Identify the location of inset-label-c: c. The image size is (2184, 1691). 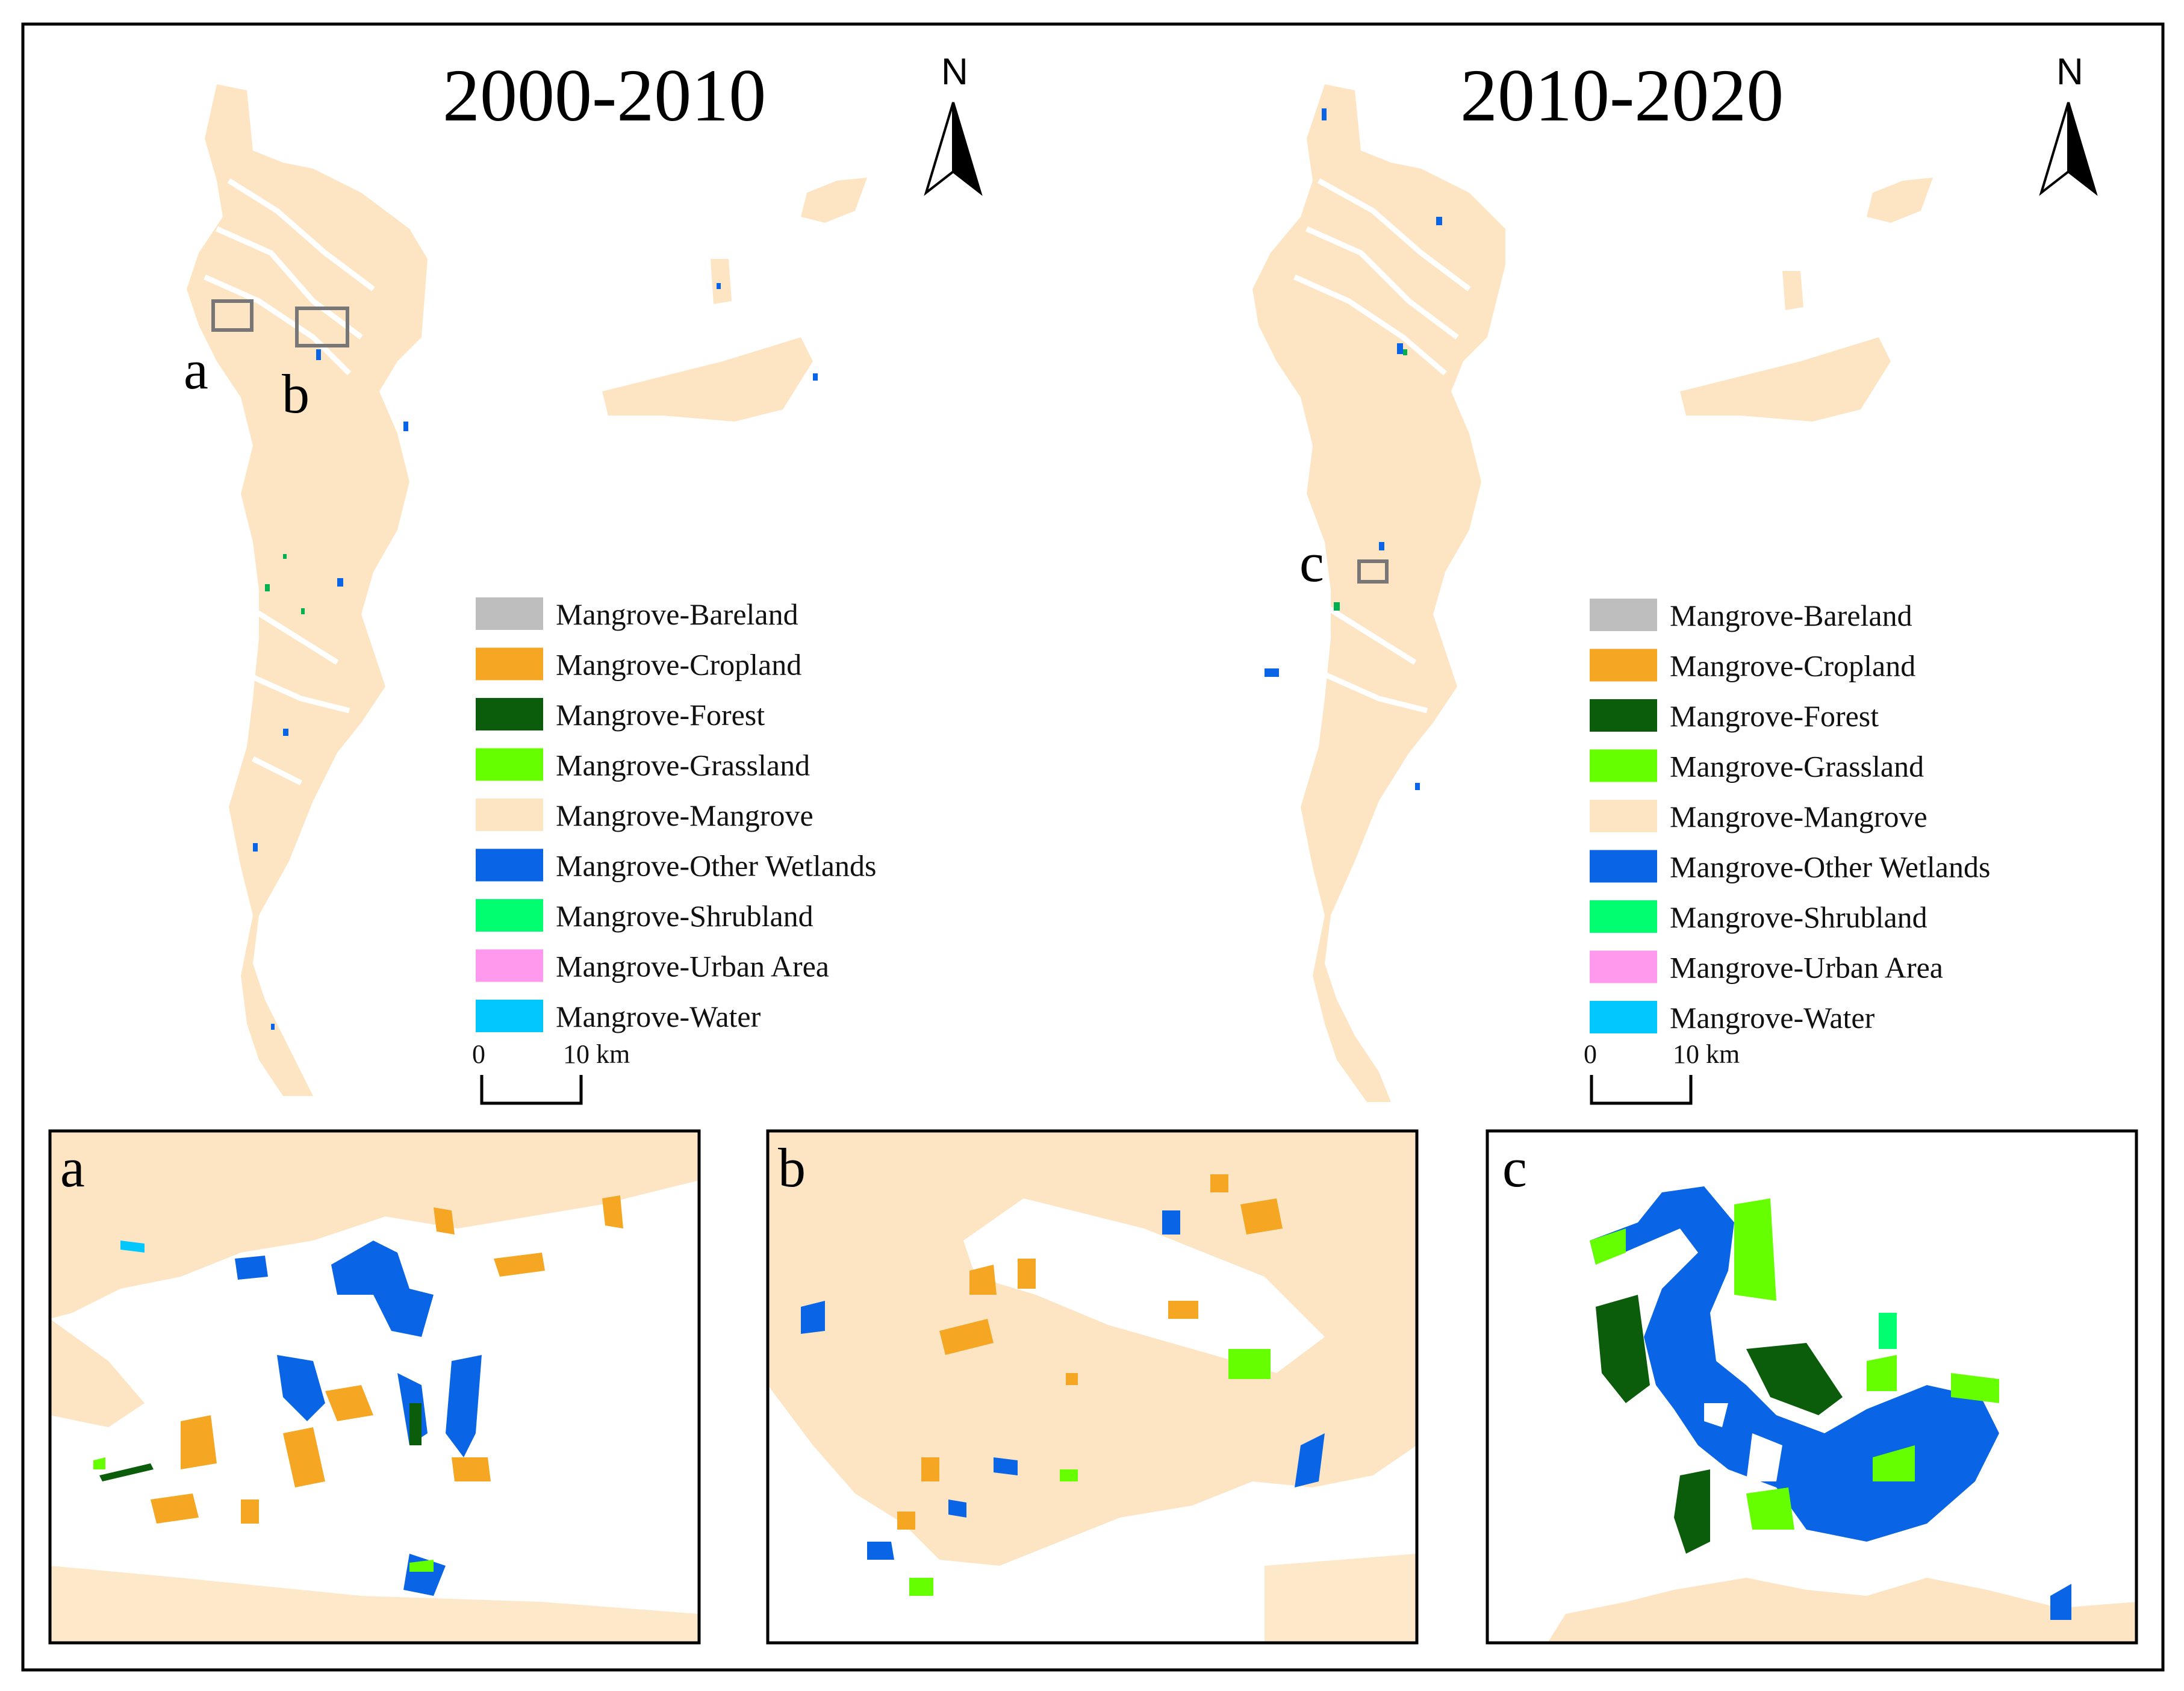
(1514, 1167).